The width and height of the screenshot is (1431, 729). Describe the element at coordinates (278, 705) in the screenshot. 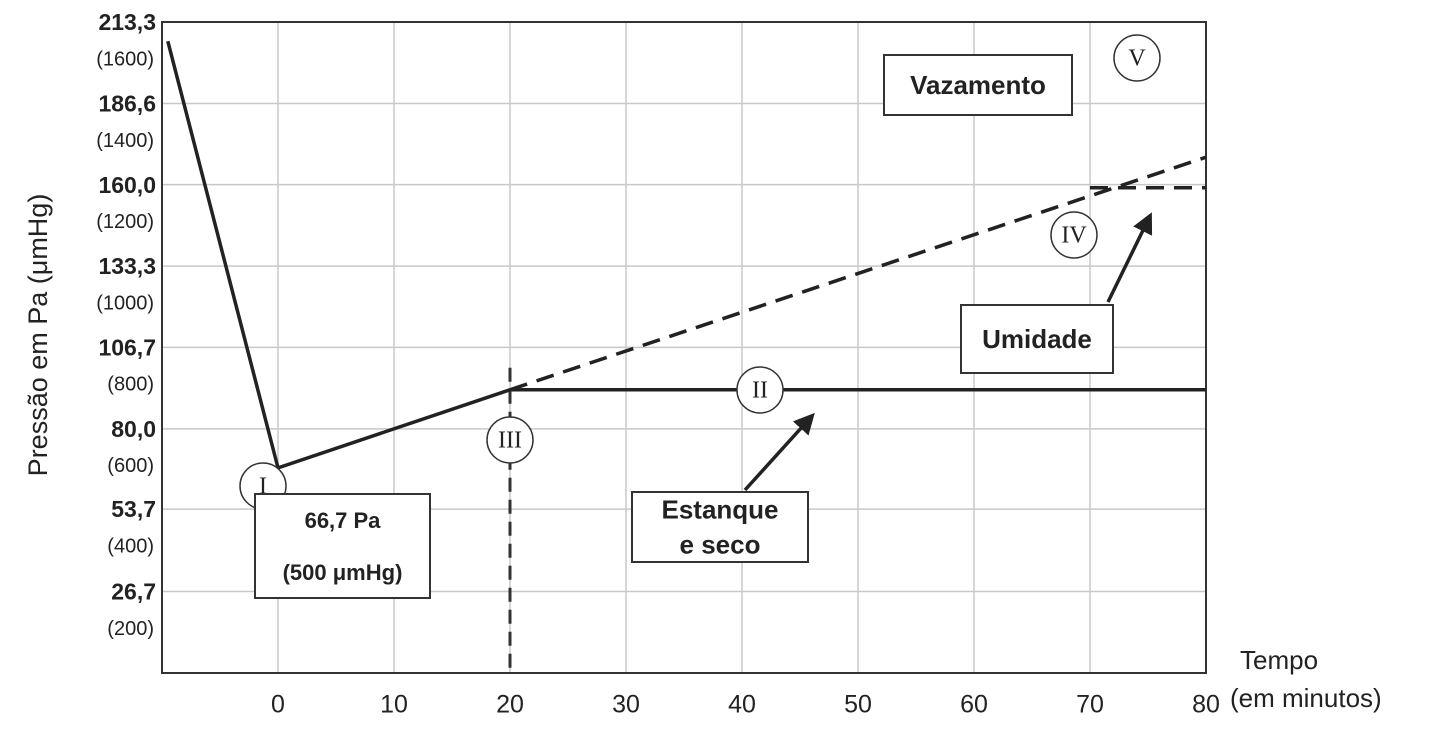

I see `x-tick-label: 0` at that location.